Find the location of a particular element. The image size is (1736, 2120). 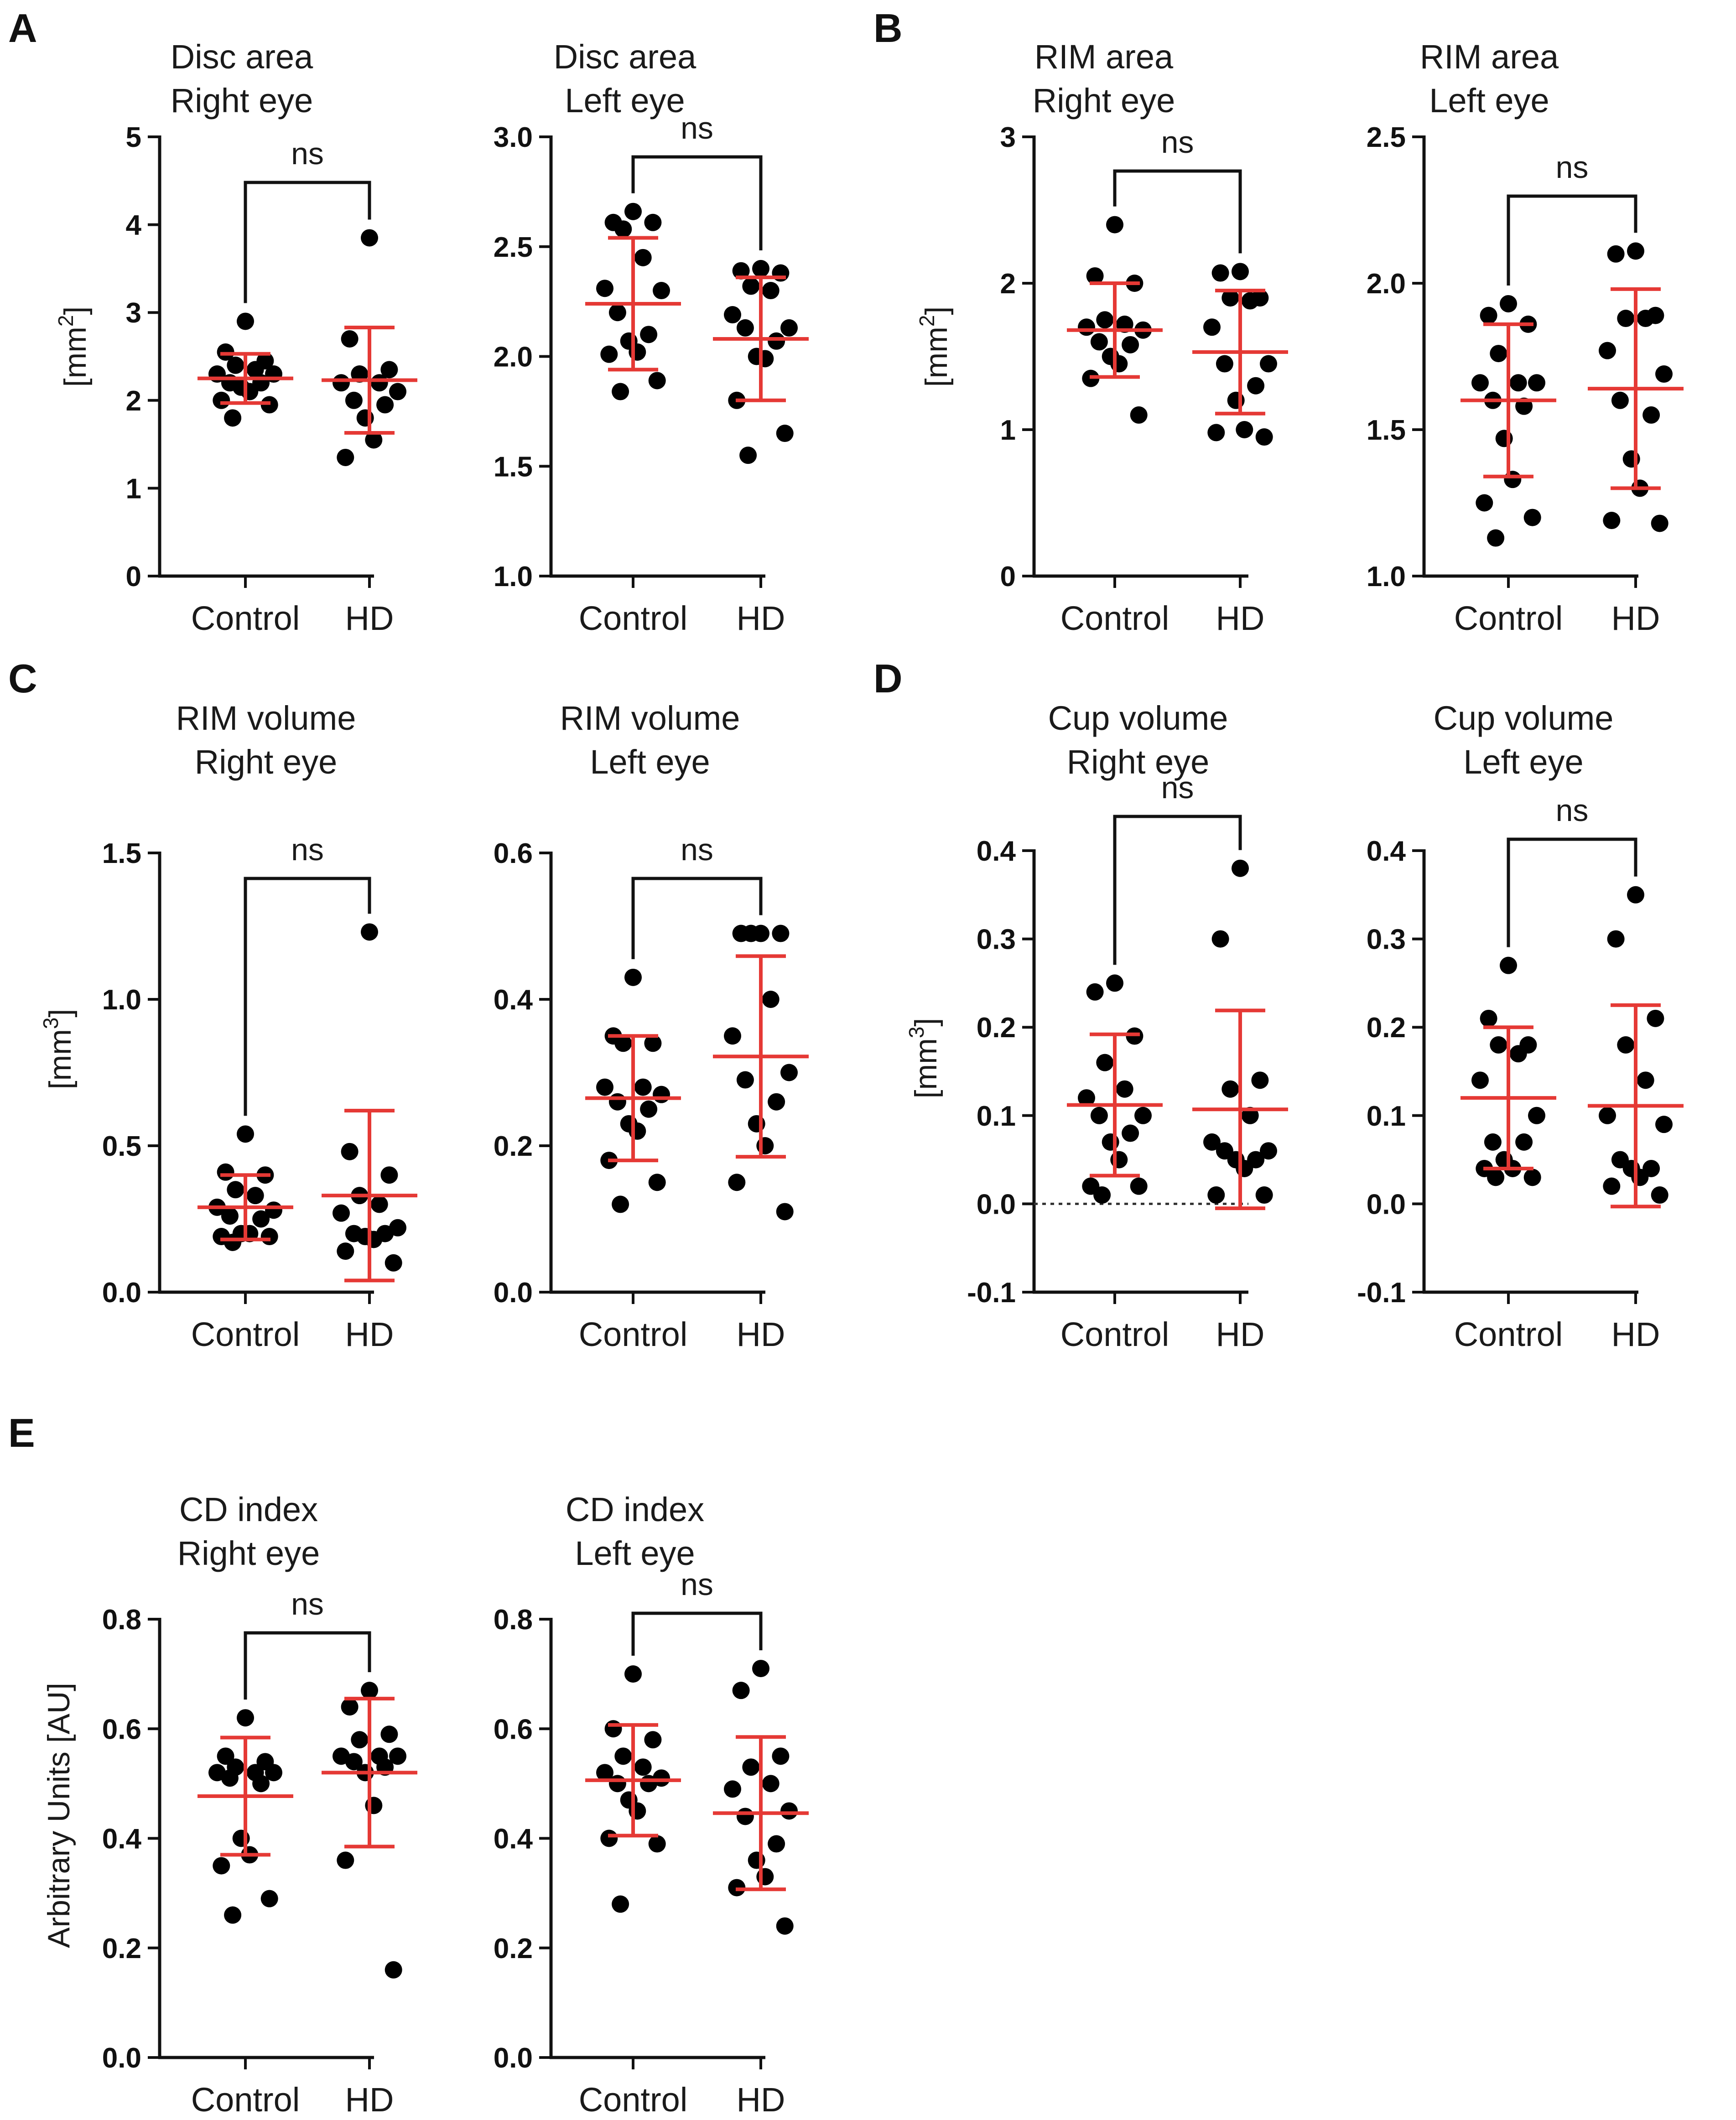

y-axis-label-rim-volume-close: ] is located at coordinates (60, 1014).